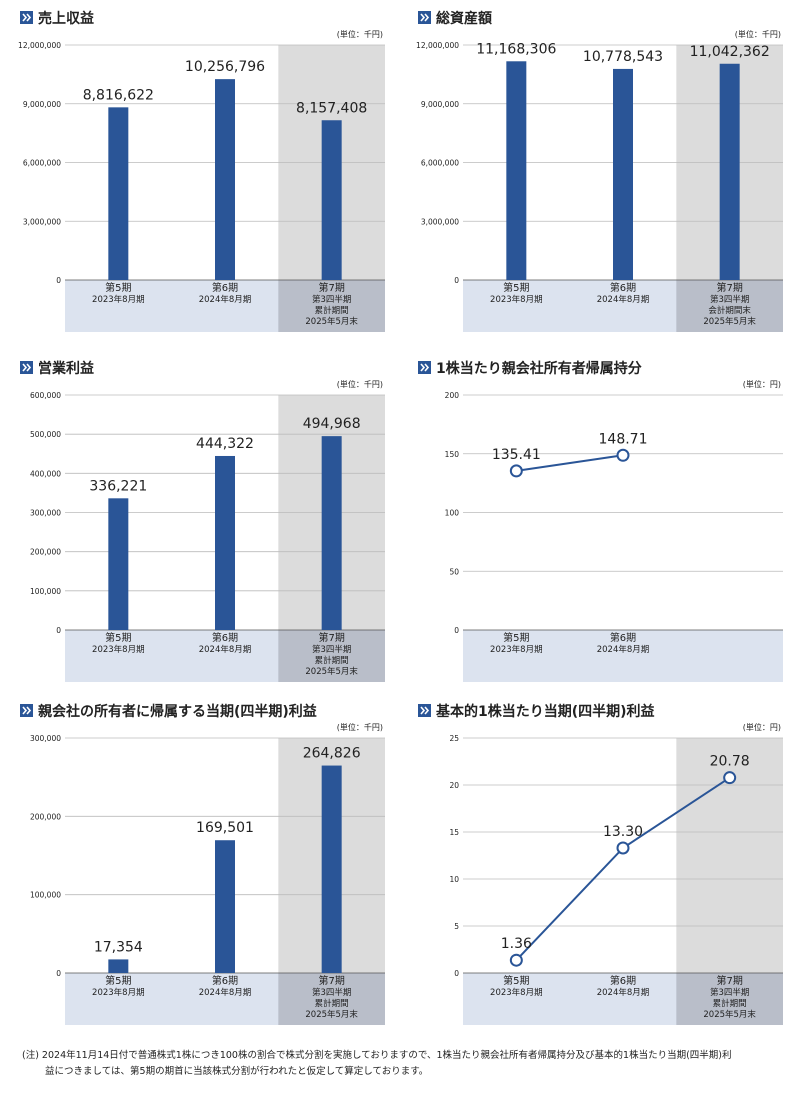 Image resolution: width=800 pixels, height=1093 pixels. I want to click on y-tick-label: 15, so click(454, 832).